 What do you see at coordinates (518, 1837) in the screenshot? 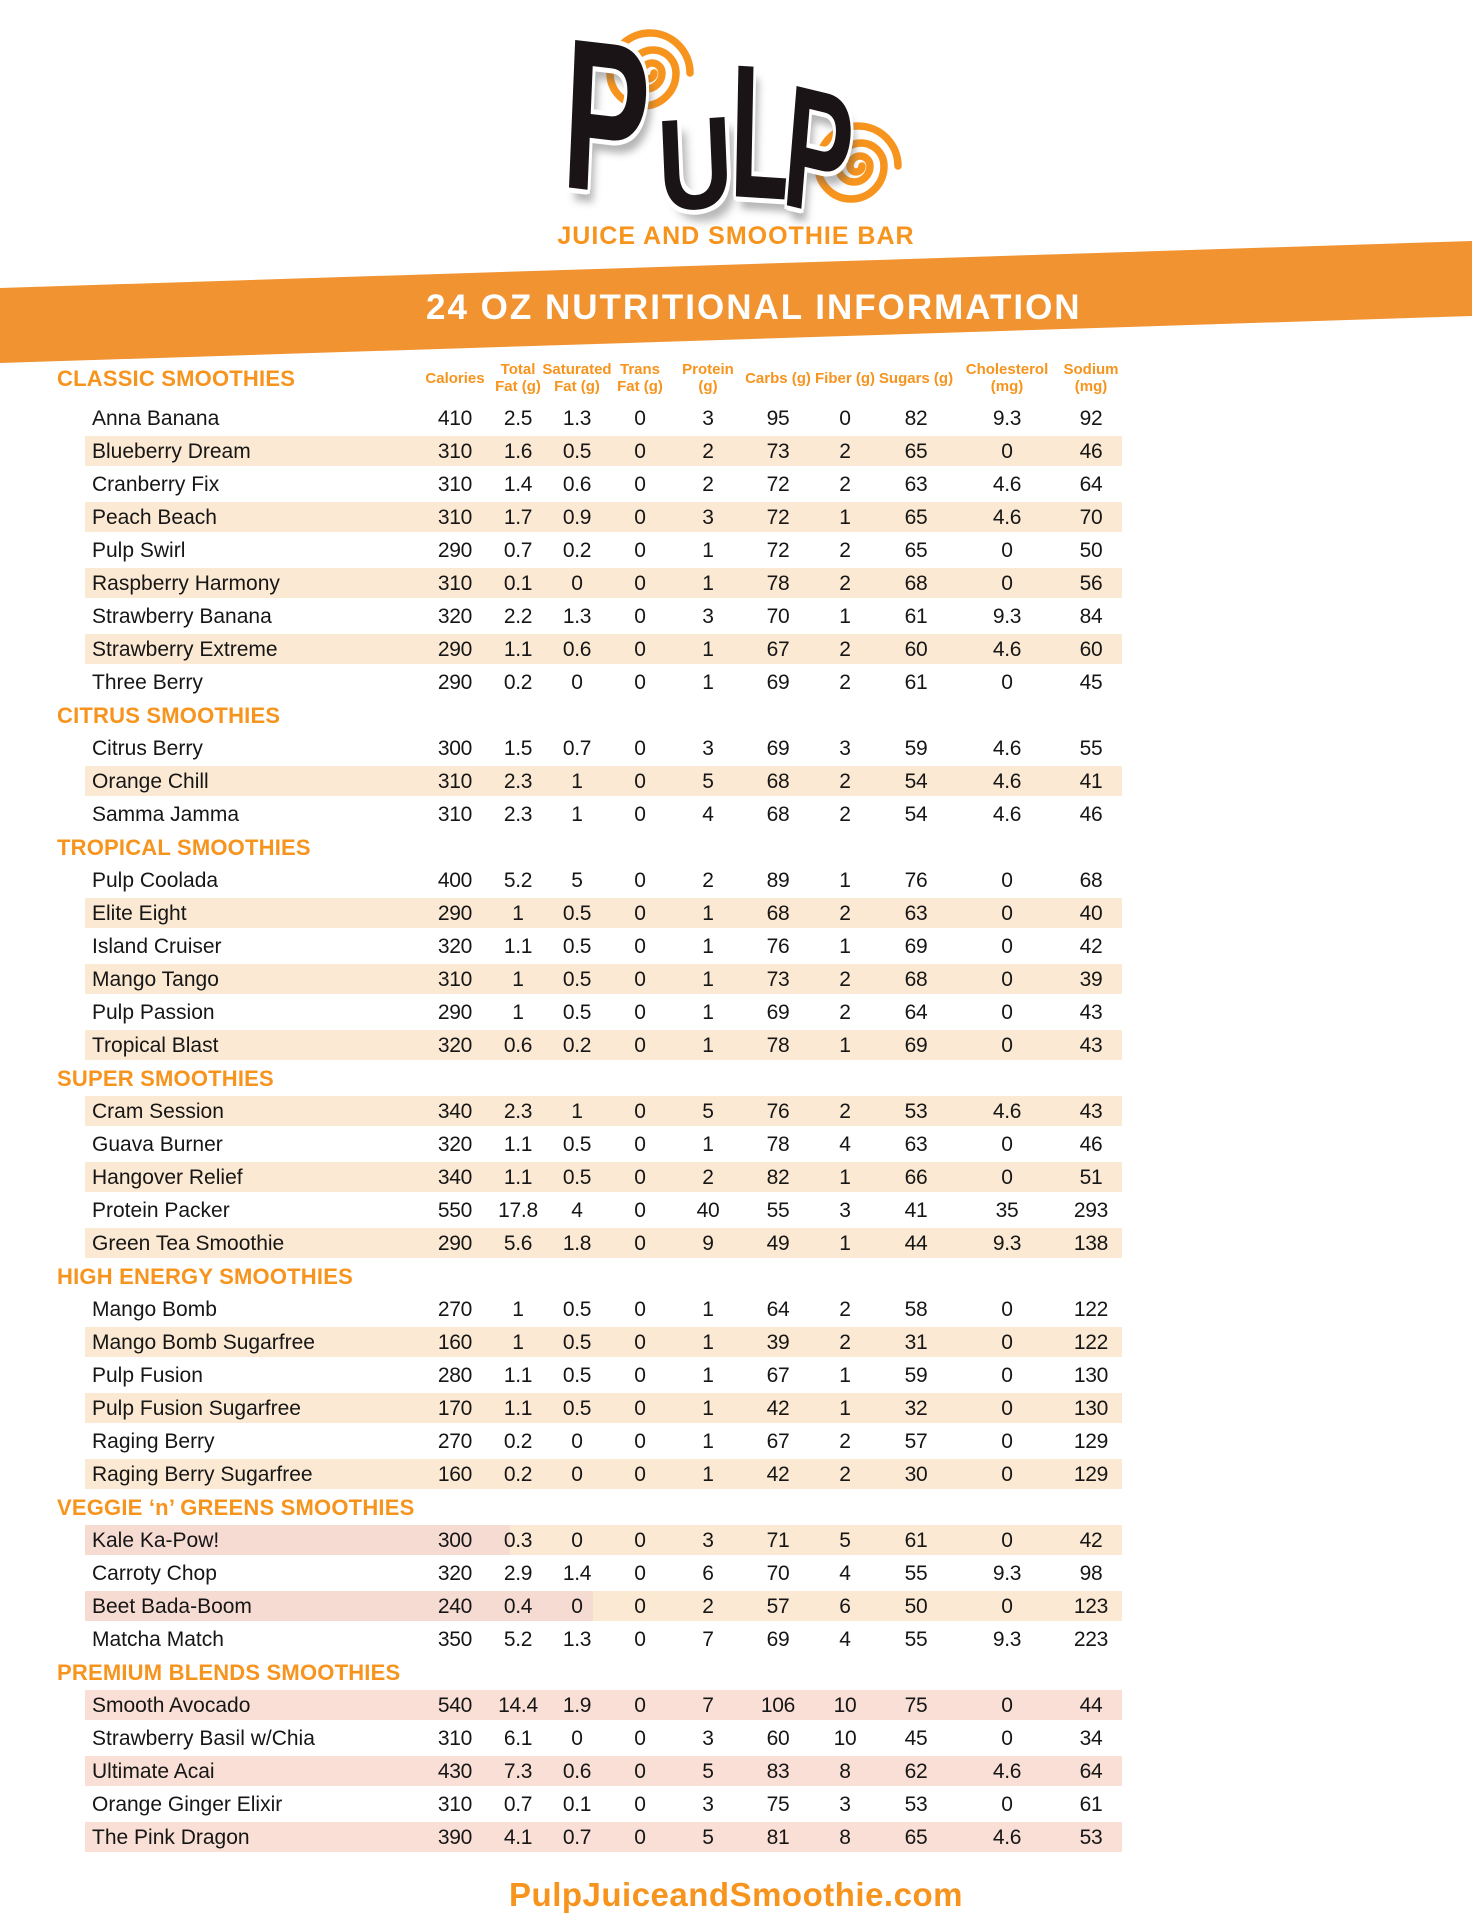
I see `value-cell: 4.1` at bounding box center [518, 1837].